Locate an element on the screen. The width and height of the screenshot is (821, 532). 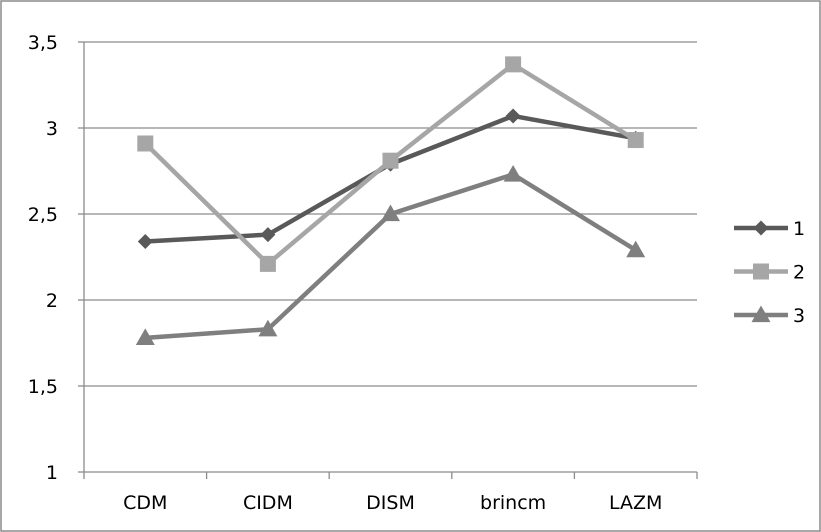
legend-item: 3 is located at coordinates (769, 316).